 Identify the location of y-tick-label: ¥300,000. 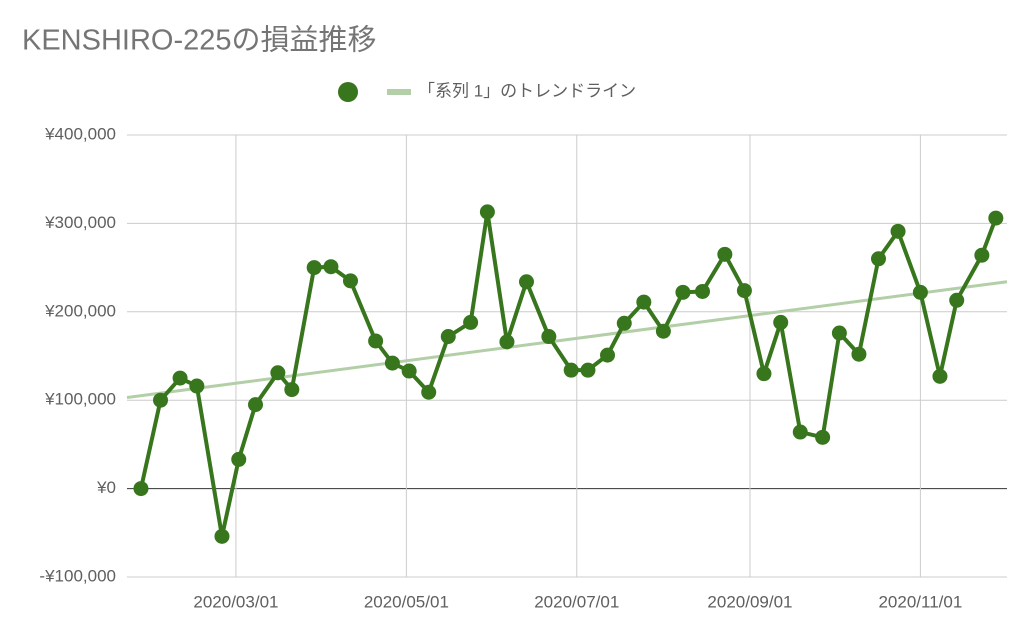
(80, 222).